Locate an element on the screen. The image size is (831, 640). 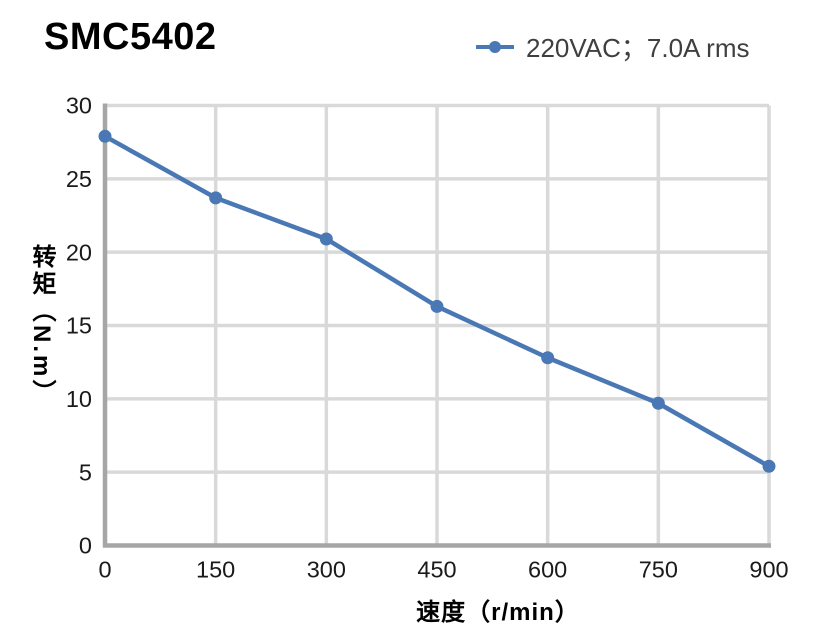
x-tick-label: 450 is located at coordinates (436, 570).